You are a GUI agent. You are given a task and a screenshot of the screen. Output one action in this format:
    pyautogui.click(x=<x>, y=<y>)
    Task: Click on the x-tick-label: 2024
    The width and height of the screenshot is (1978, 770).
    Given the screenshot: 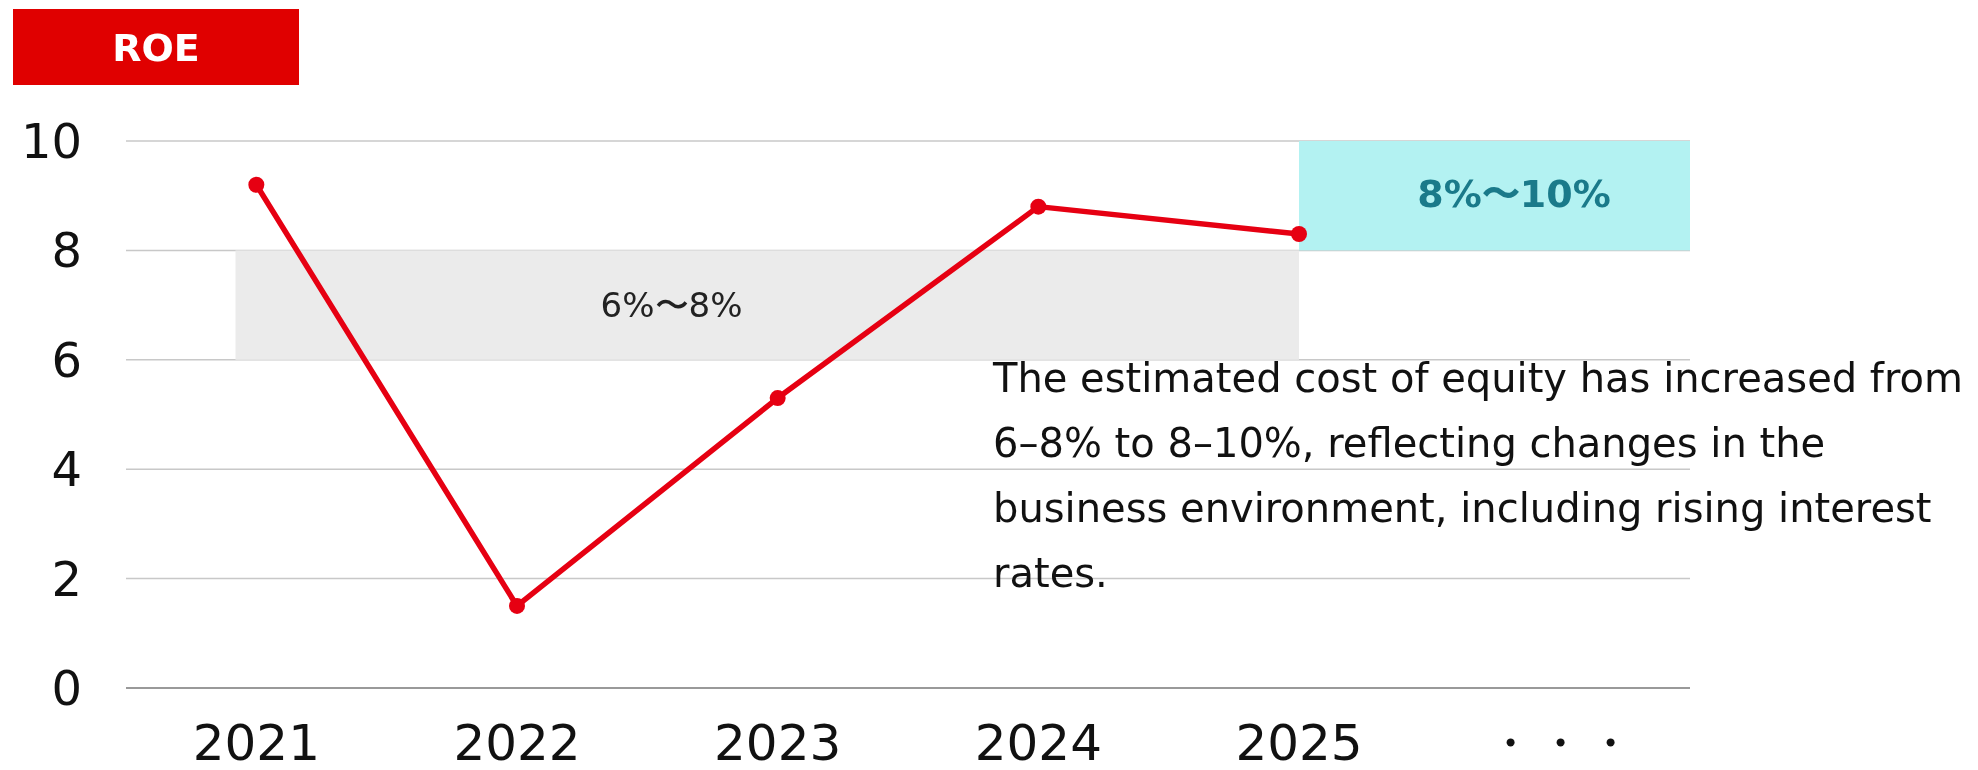 What is the action you would take?
    pyautogui.click(x=1038, y=742)
    